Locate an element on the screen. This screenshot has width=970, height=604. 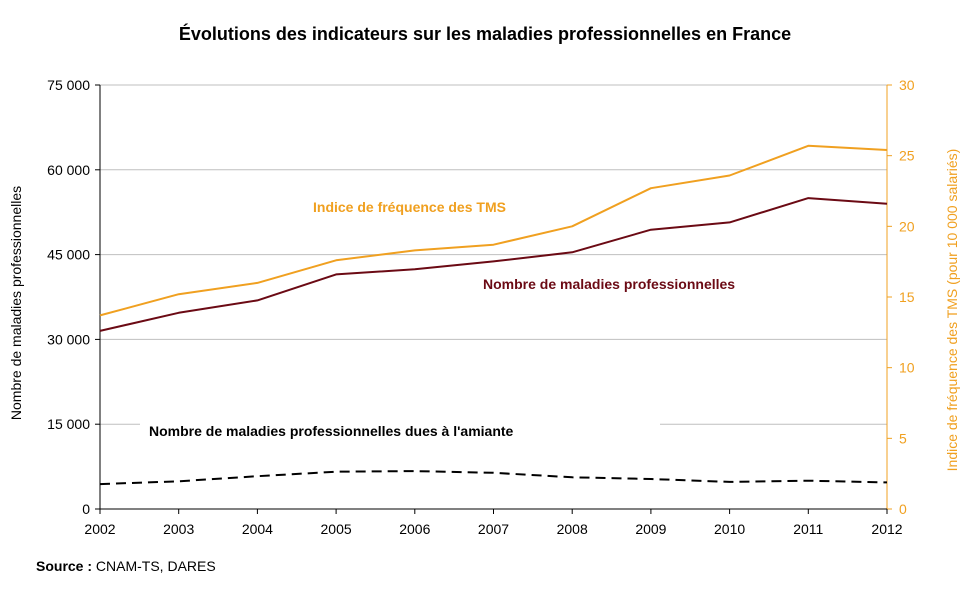
x-tick-label: 2008 is located at coordinates (572, 529).